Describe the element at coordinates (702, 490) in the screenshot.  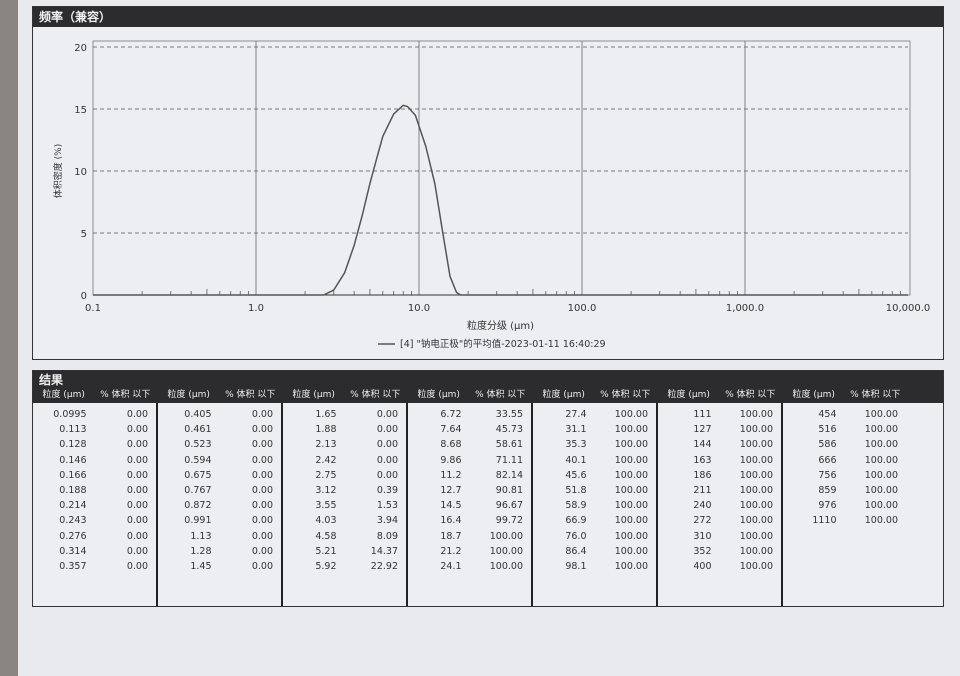
I see `size-cell: 211` at that location.